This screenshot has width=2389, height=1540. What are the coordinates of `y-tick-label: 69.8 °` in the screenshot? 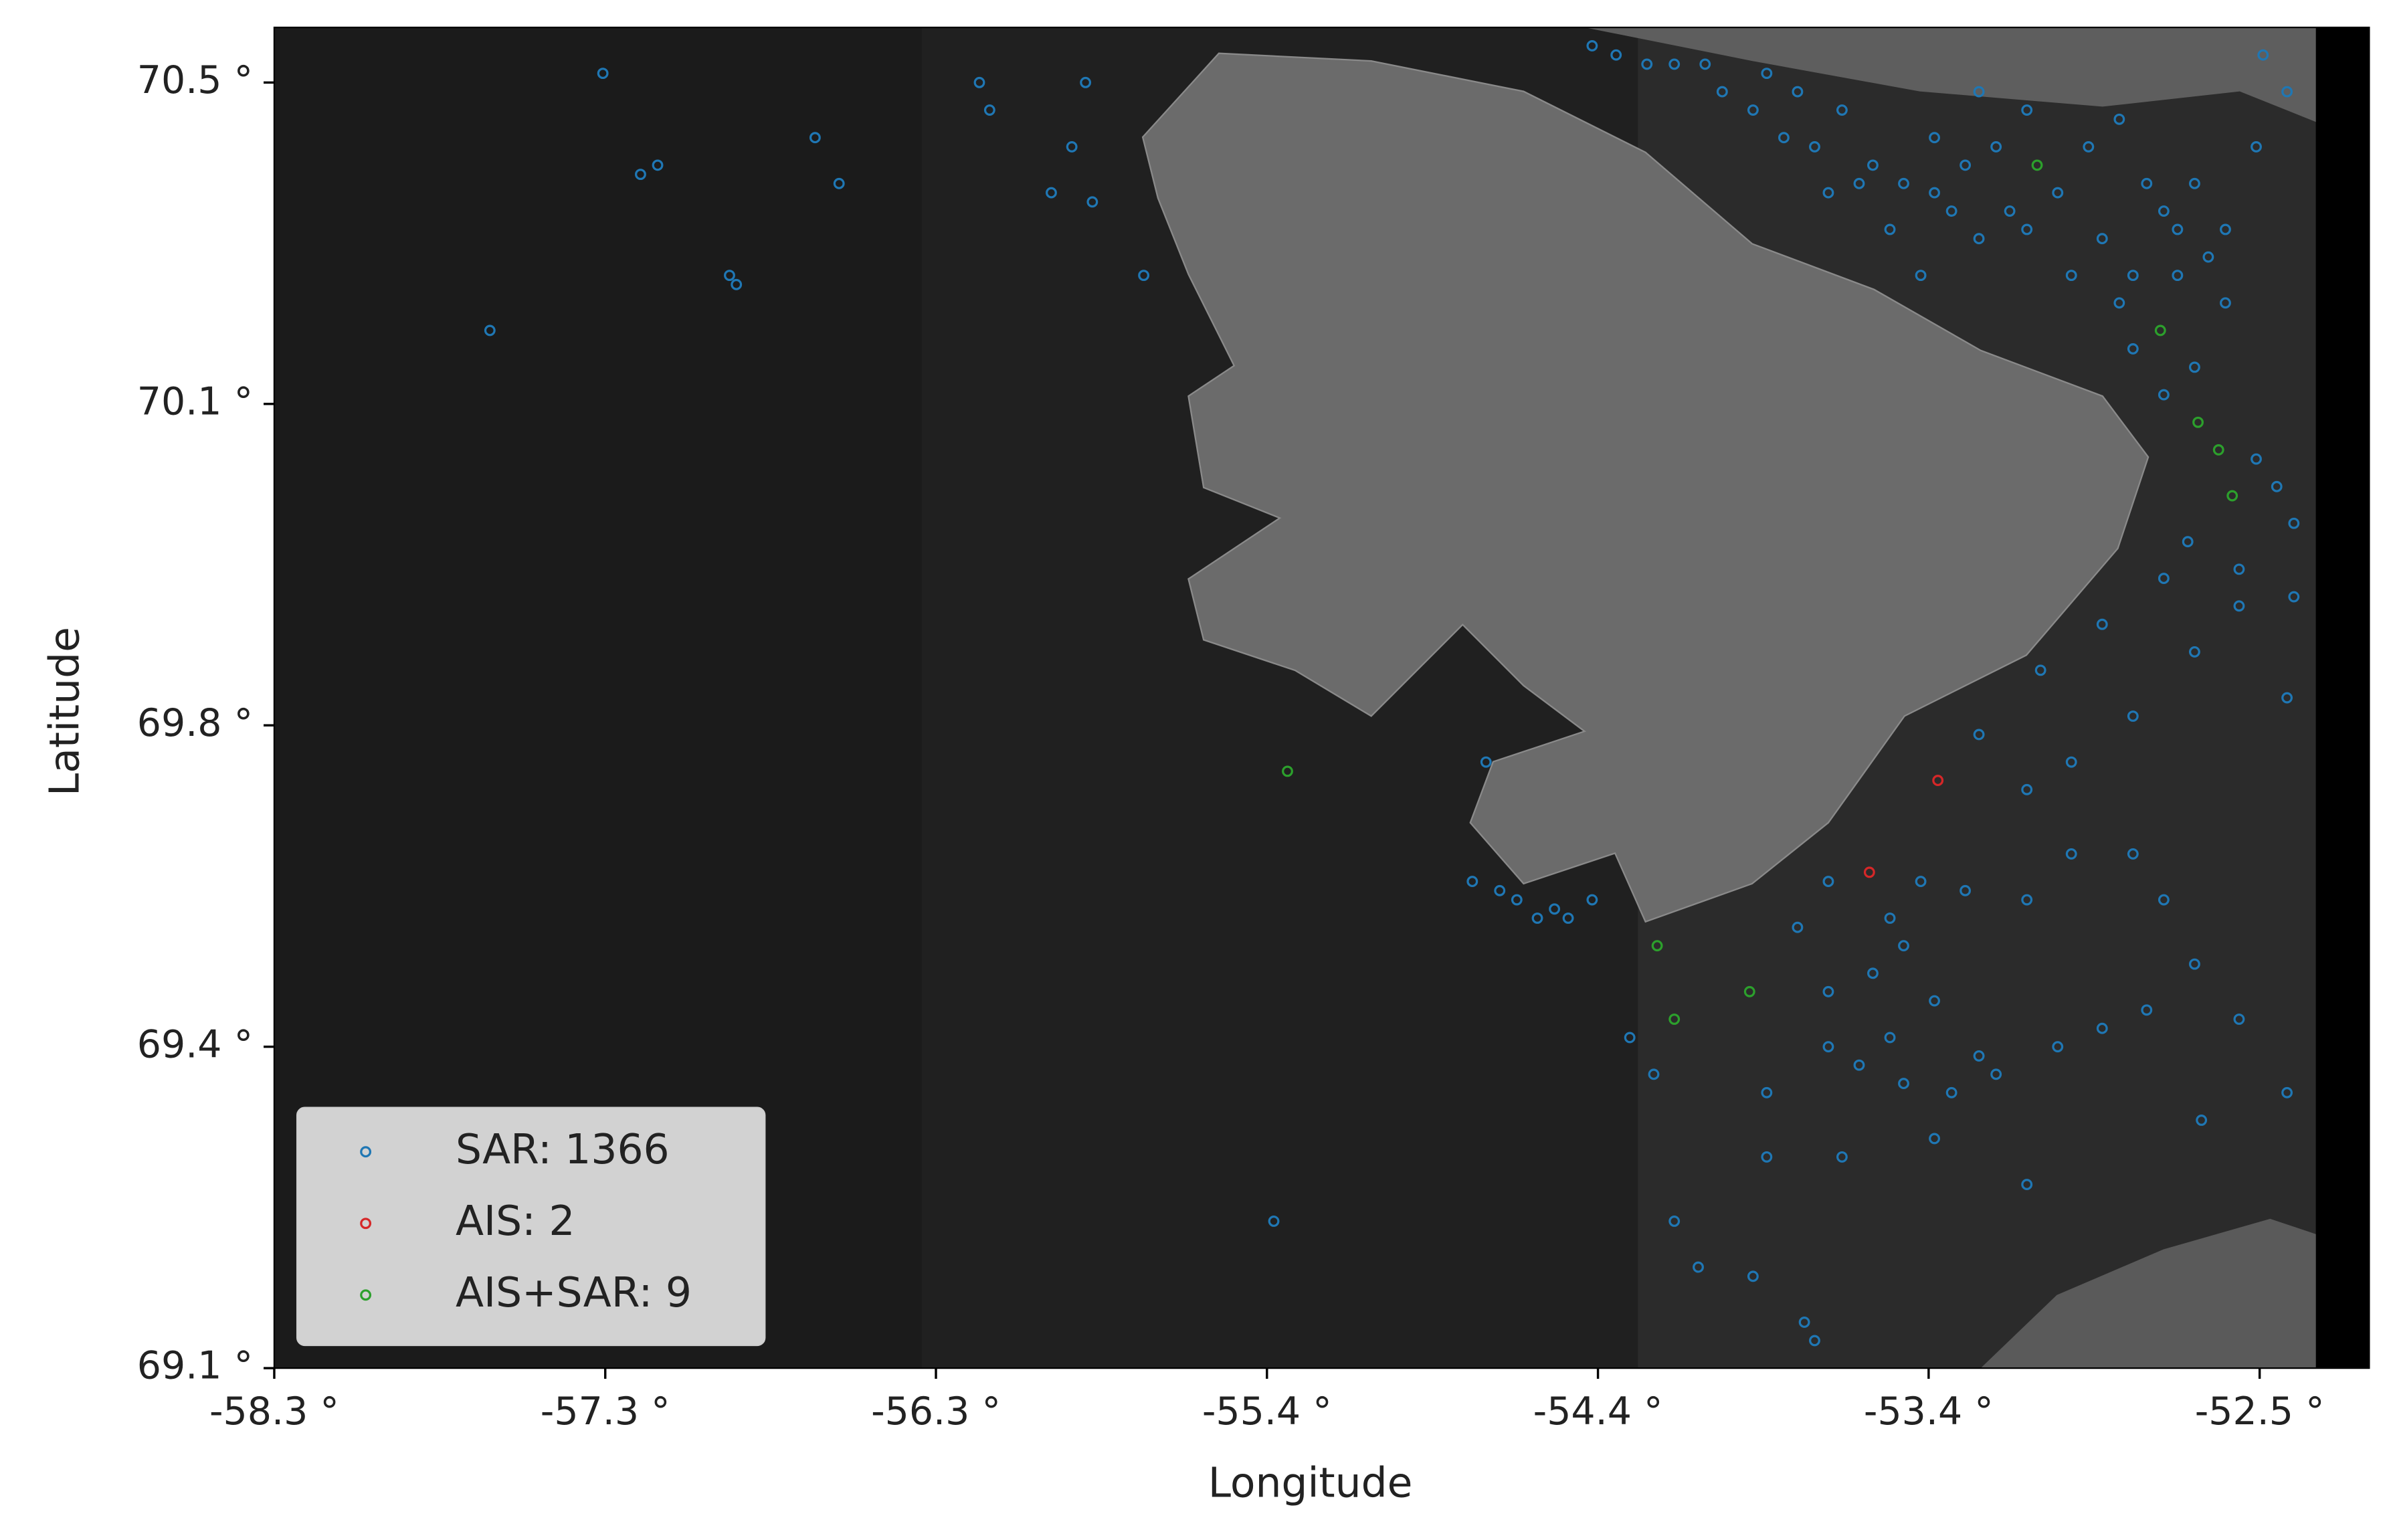 It's located at (195, 723).